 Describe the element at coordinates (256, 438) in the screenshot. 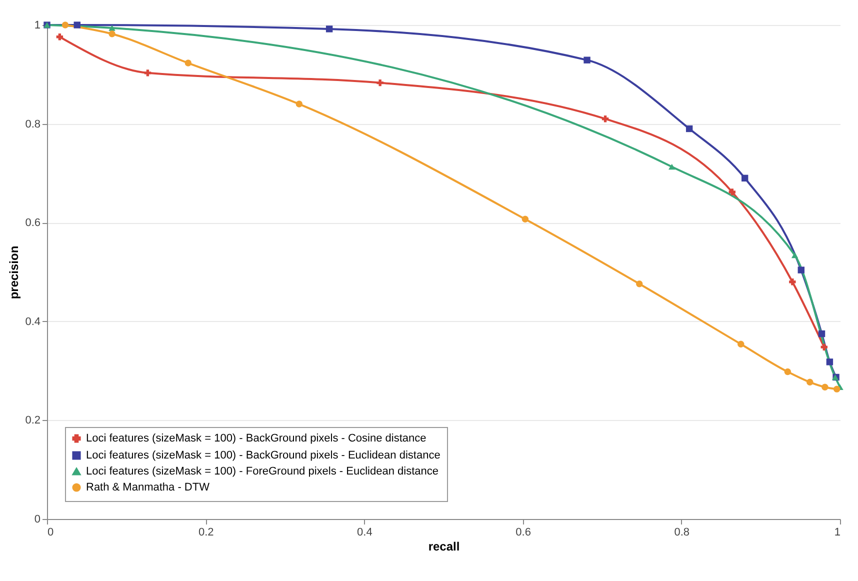

I see `legend-label: Loci features (sizeMask = 100) - BackGround pixels - Cosine distance` at that location.